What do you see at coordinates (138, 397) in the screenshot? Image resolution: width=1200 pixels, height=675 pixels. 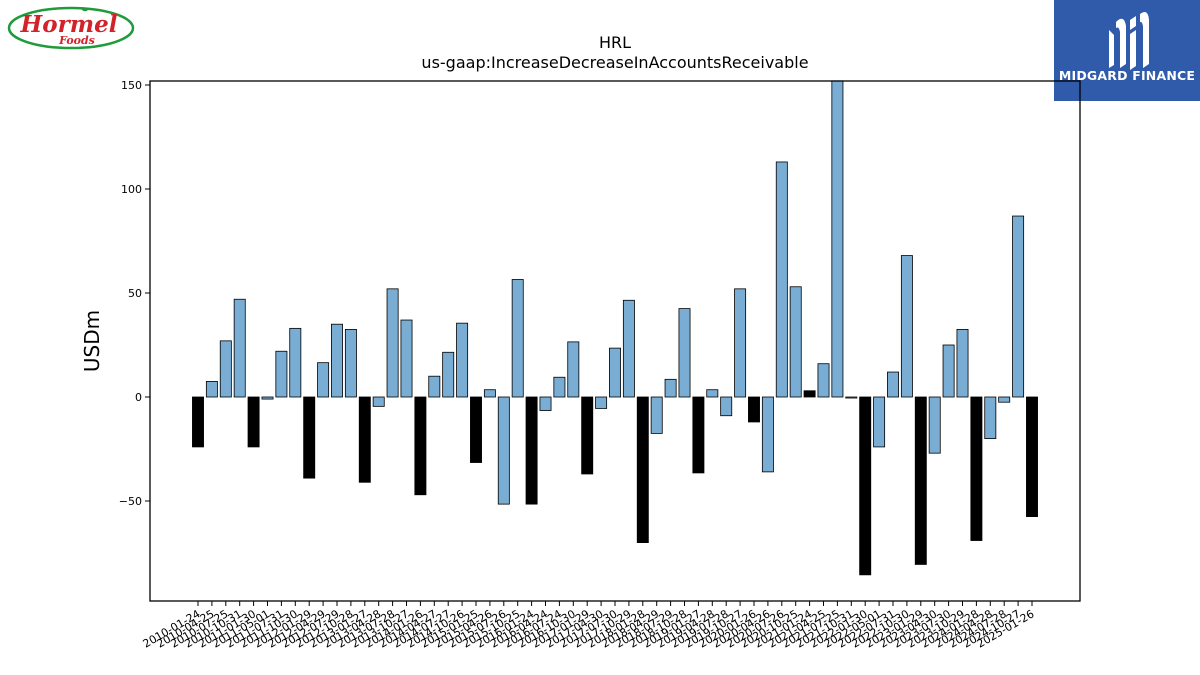 I see `y-tick-label: 0` at bounding box center [138, 397].